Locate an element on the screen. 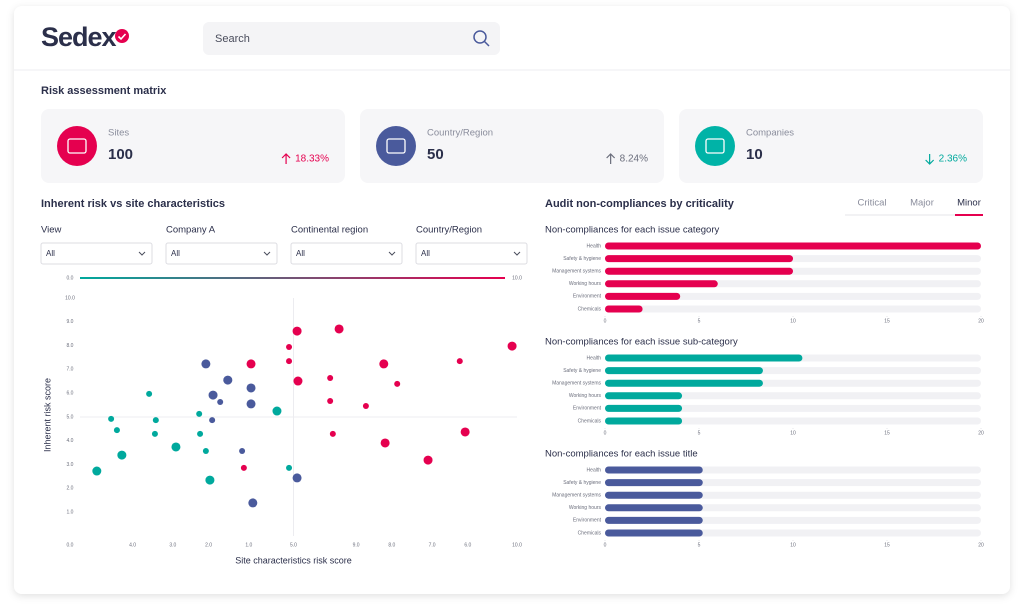  bar-track is located at coordinates (793, 421).